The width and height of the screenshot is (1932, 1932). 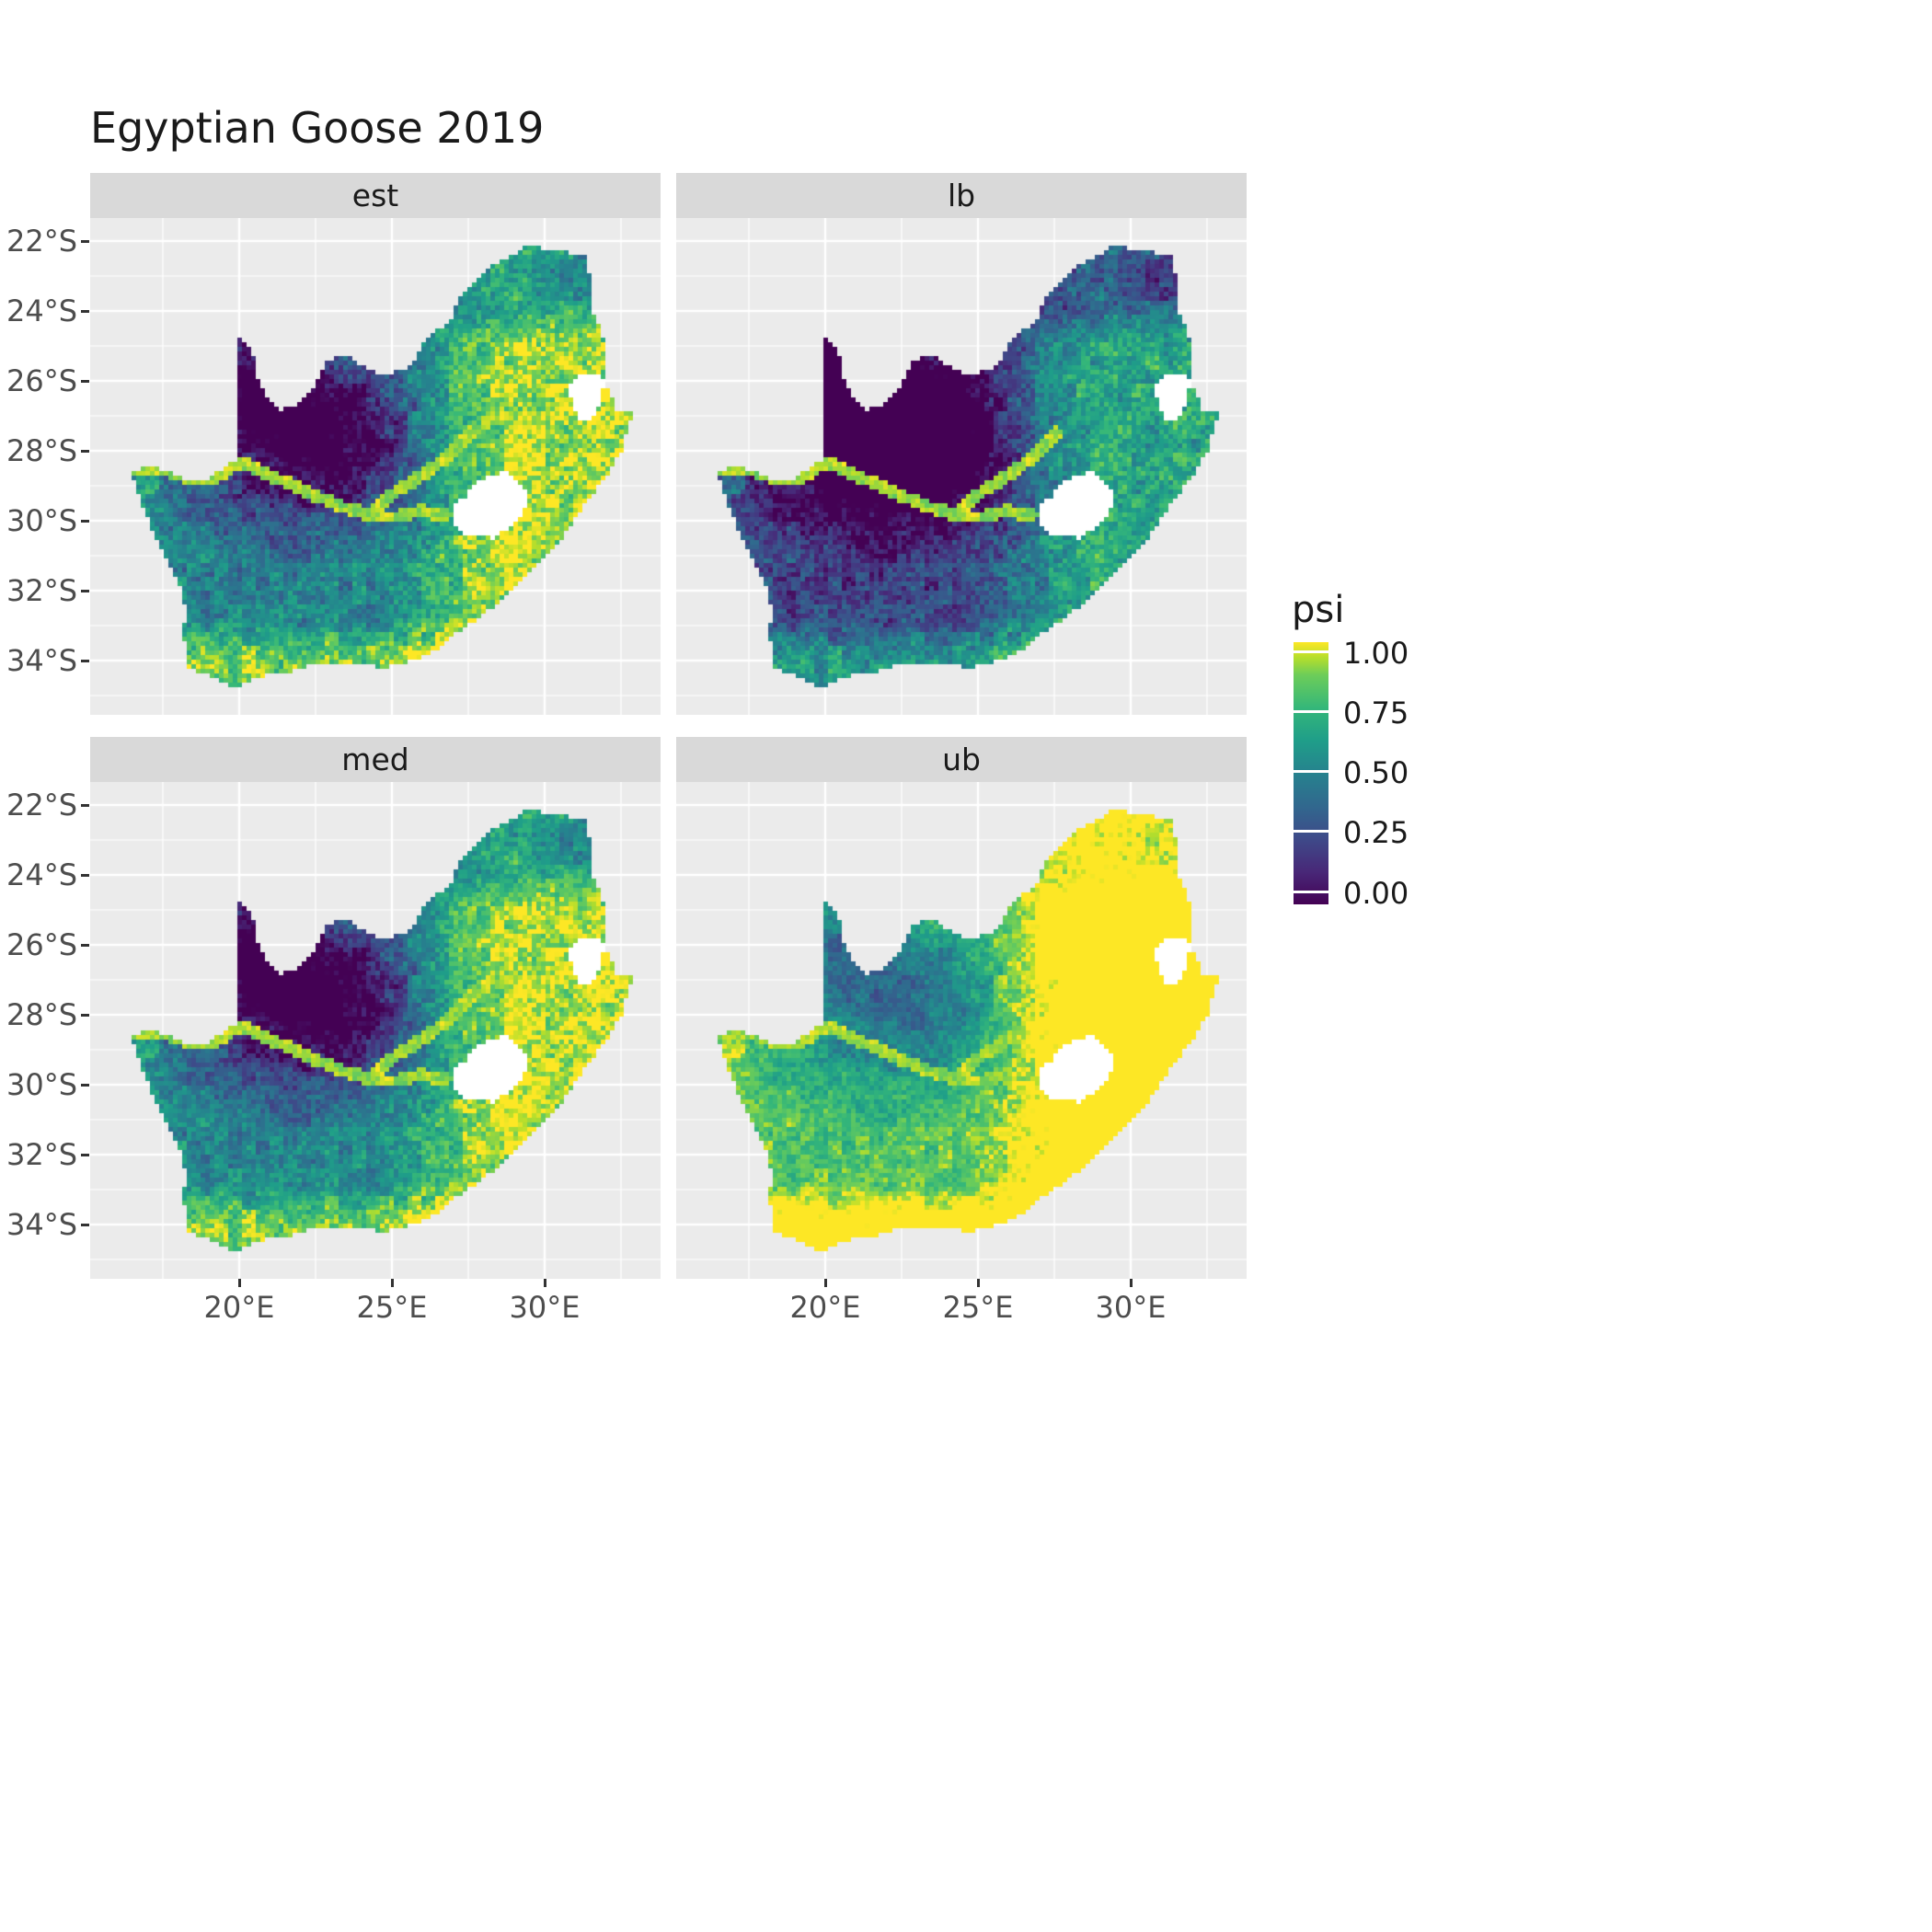 I want to click on facet-strip-med: med, so click(x=375, y=759).